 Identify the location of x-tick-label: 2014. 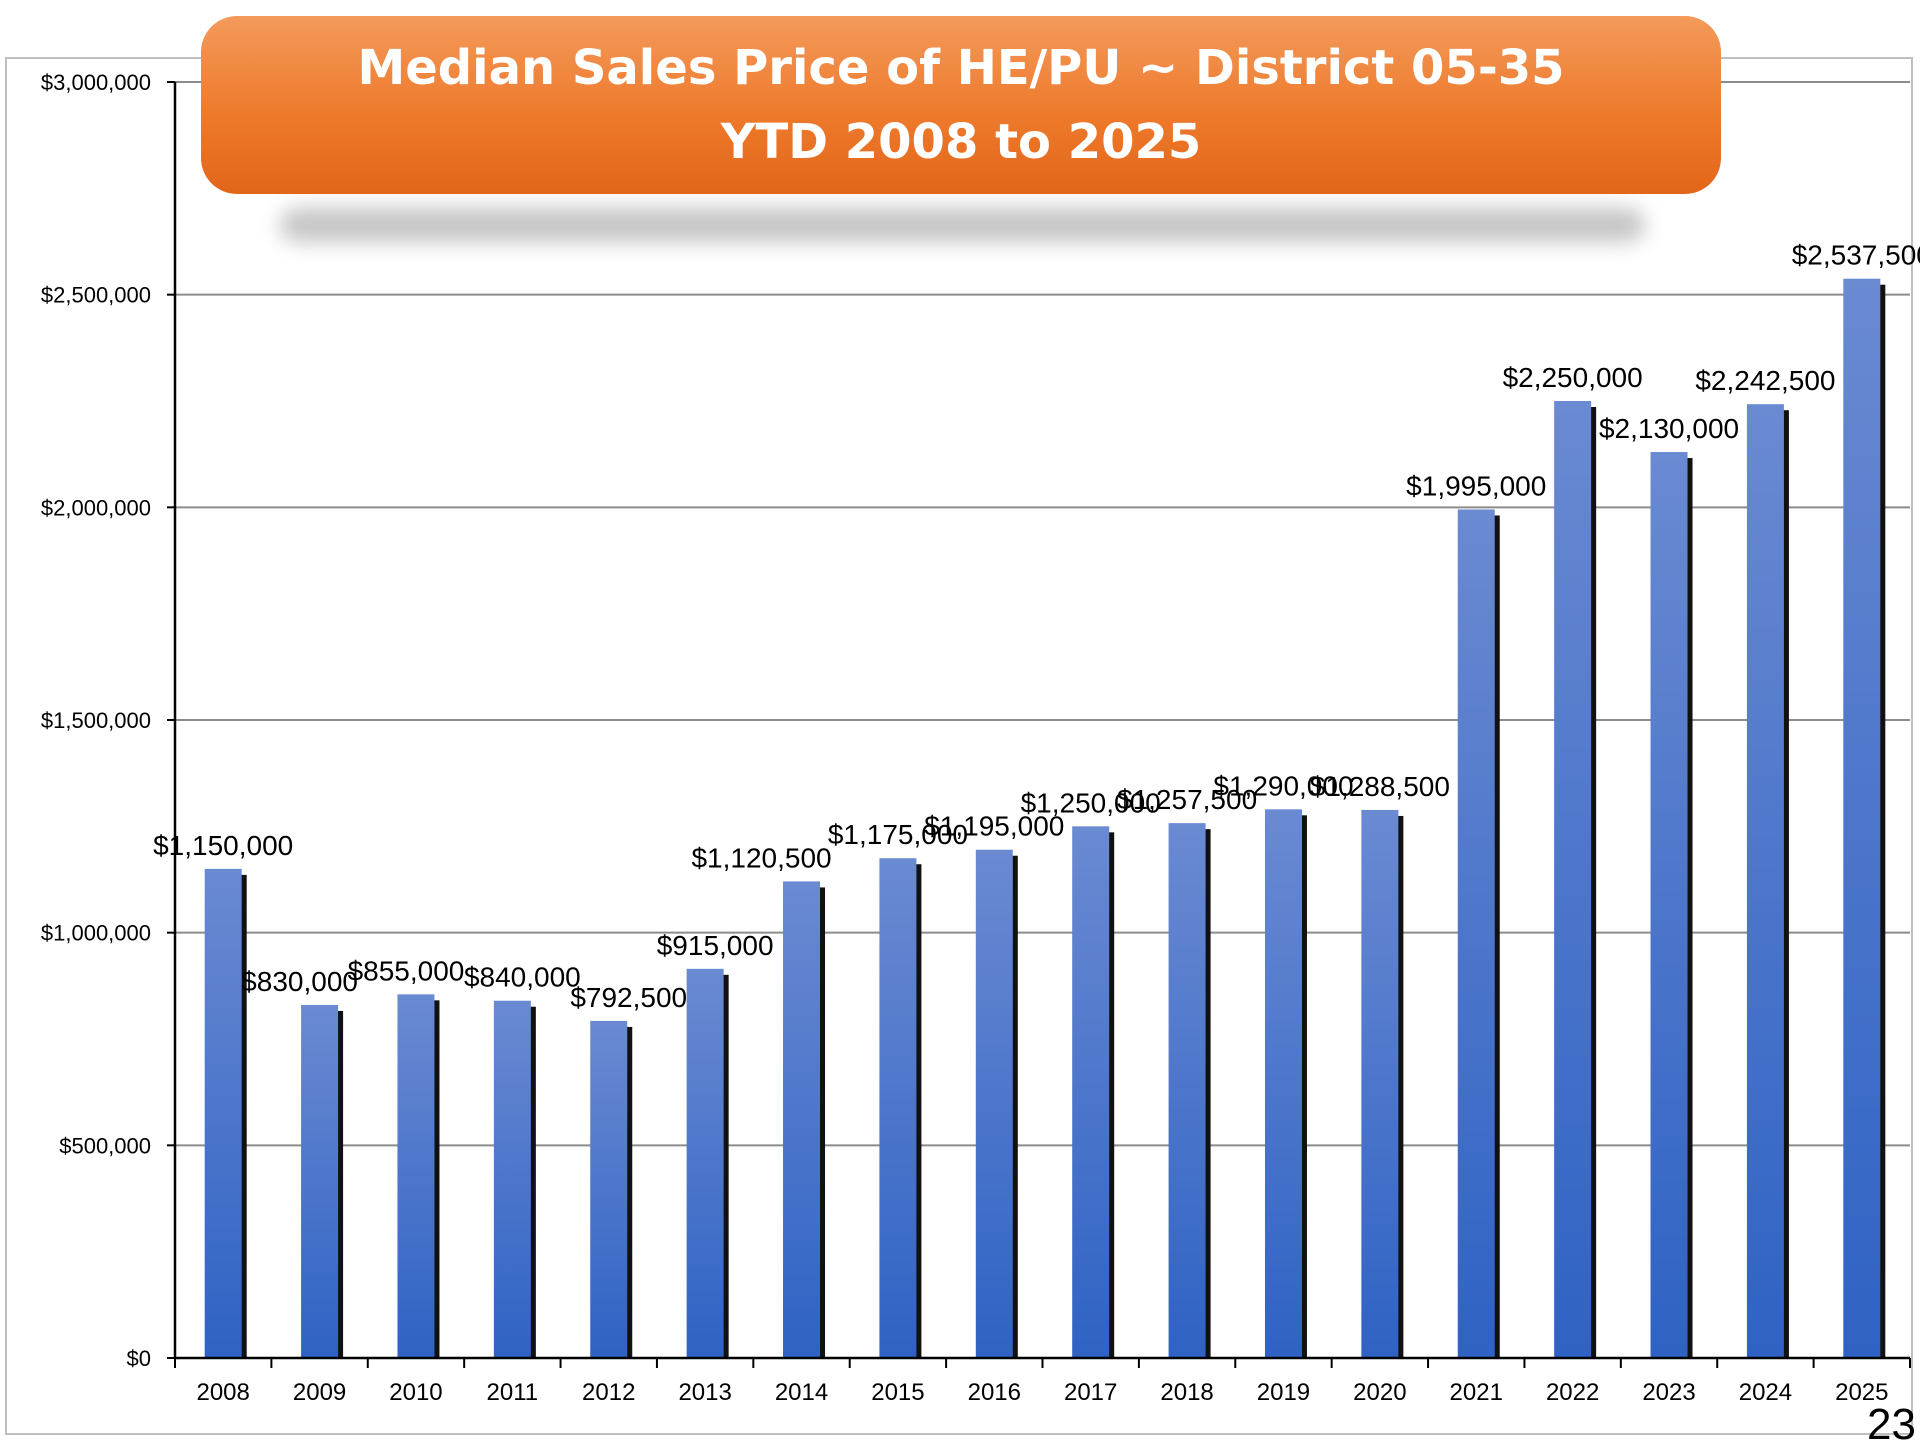
(801, 1392).